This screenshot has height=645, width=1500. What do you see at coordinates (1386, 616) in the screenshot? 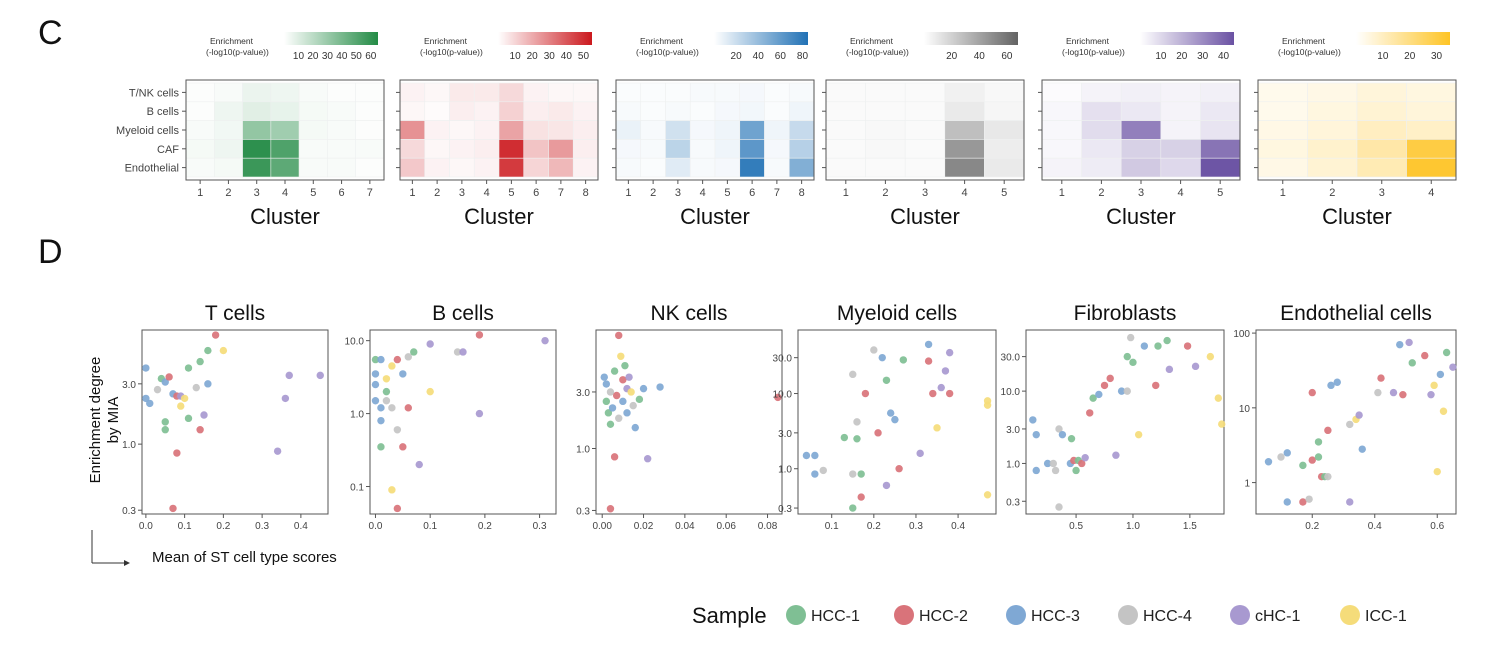
I see `sample-legend-label: ICC-1` at bounding box center [1386, 616].